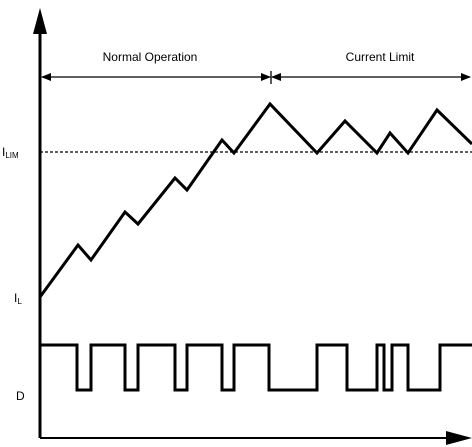 The height and width of the screenshot is (447, 472). I want to click on i-lim-label: ILIM, so click(10, 152).